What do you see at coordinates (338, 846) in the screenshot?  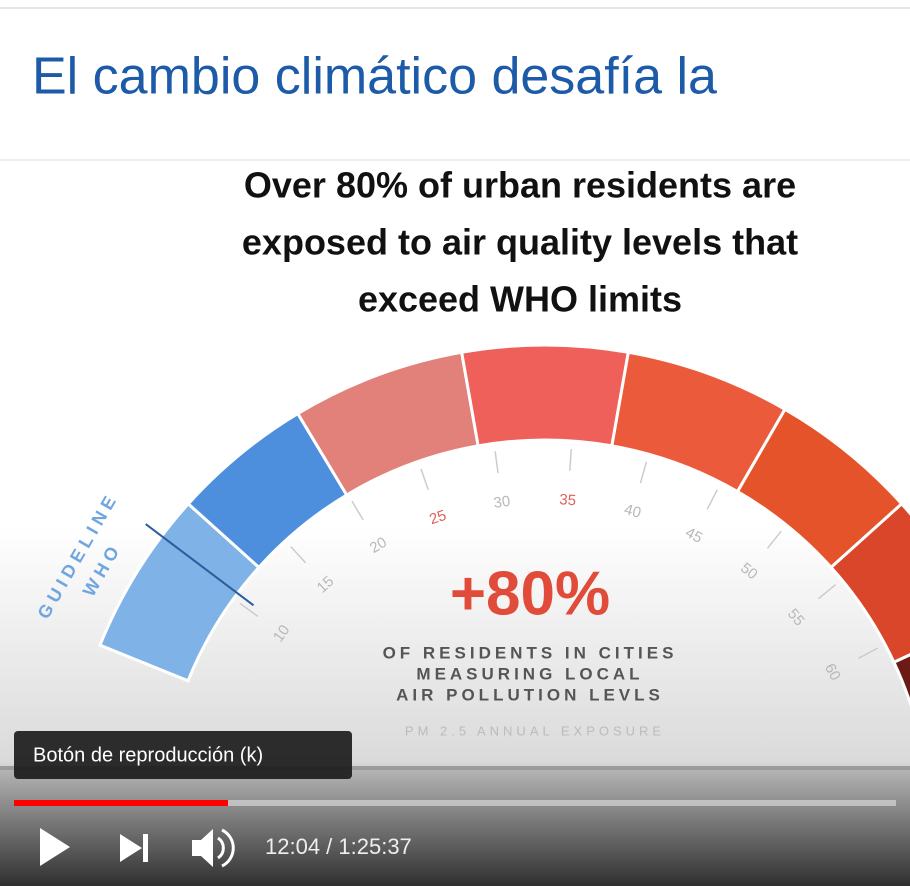 I see `time-display: 12:04 / 1:25:37` at bounding box center [338, 846].